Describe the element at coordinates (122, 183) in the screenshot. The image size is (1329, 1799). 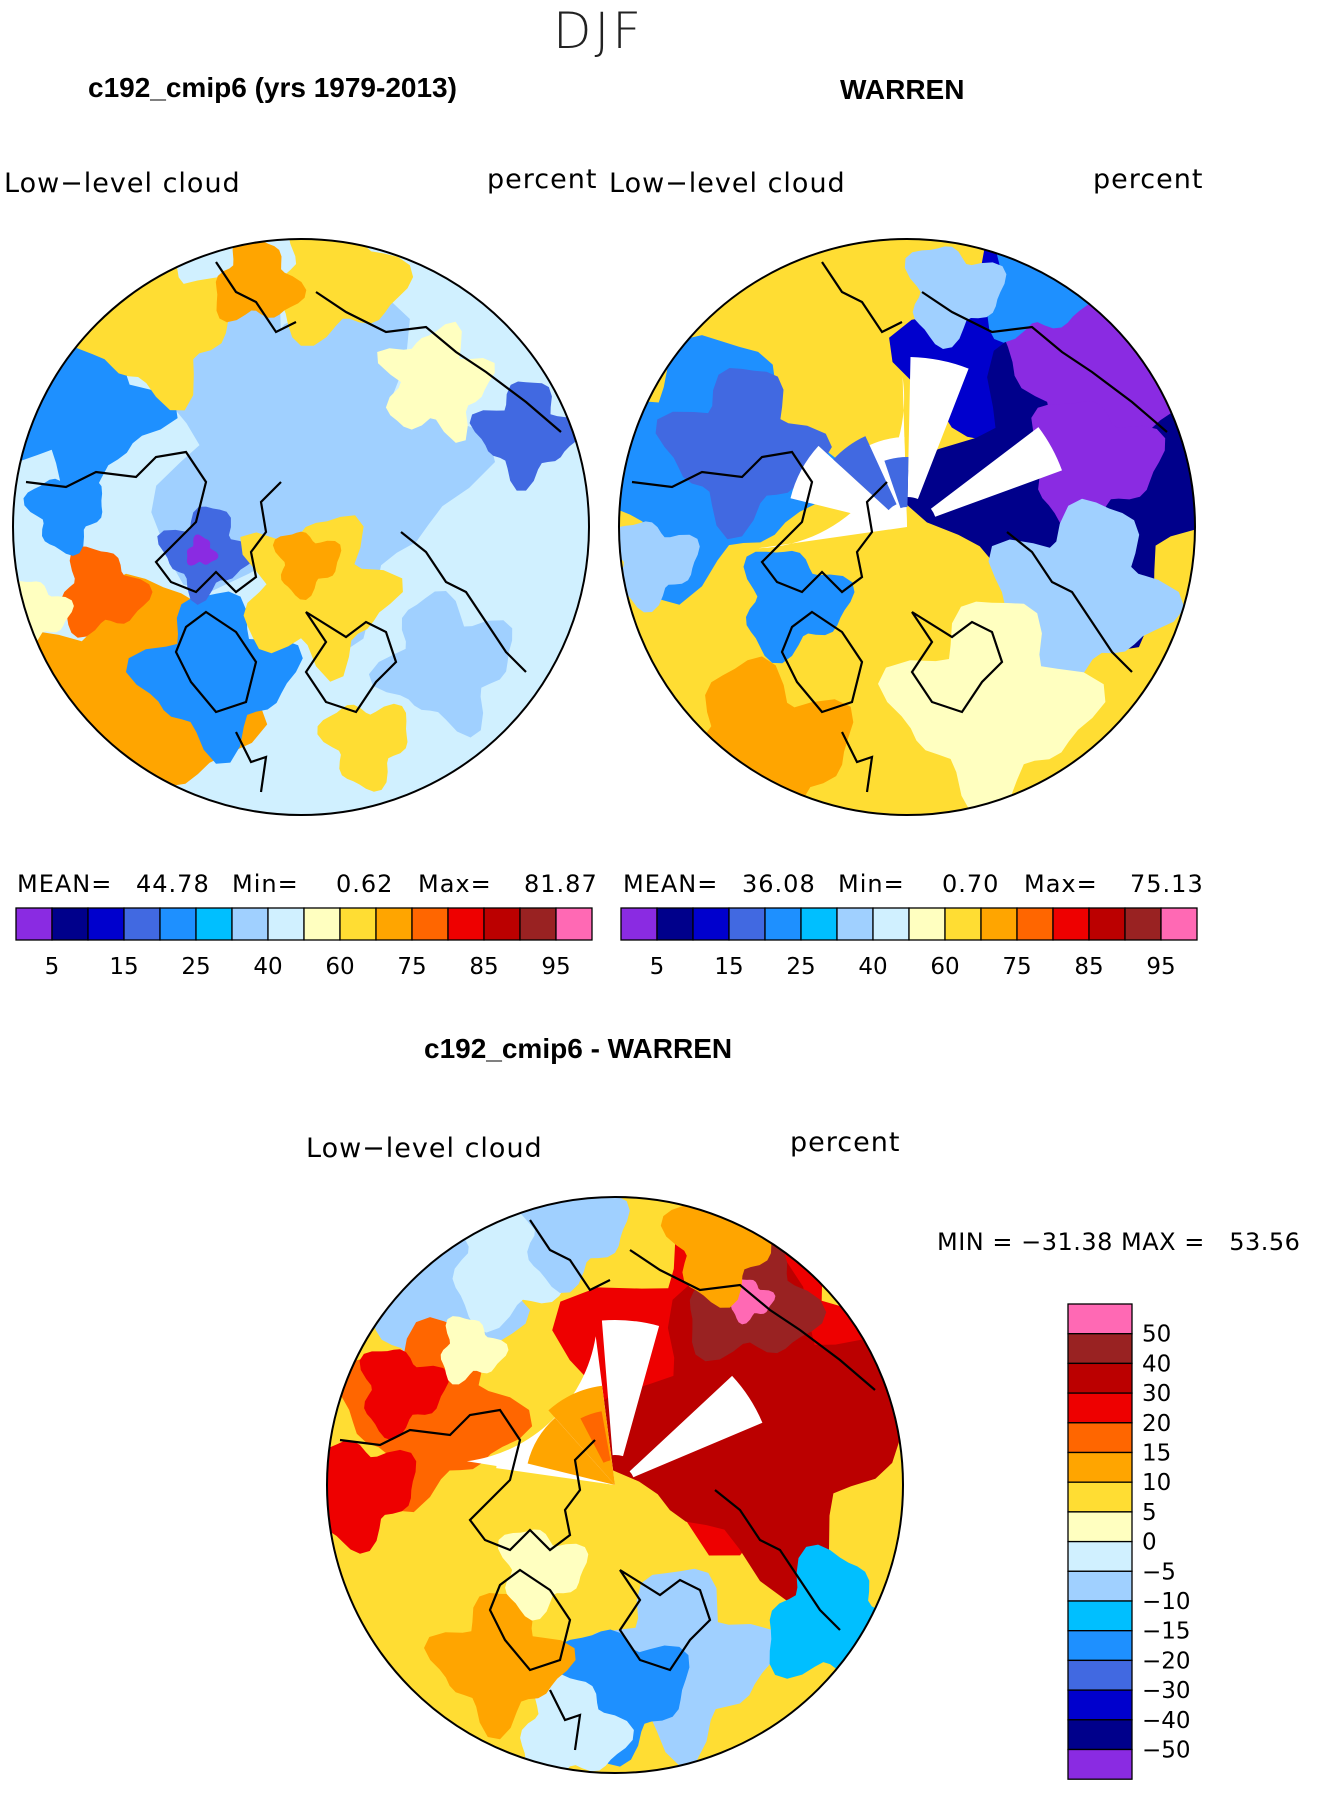
I see `panel-1-variable: Low−level cloud` at that location.